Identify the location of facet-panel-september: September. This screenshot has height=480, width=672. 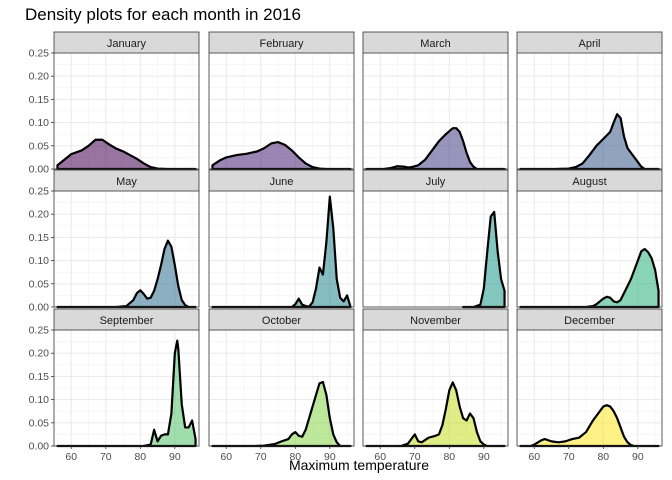
(126, 378).